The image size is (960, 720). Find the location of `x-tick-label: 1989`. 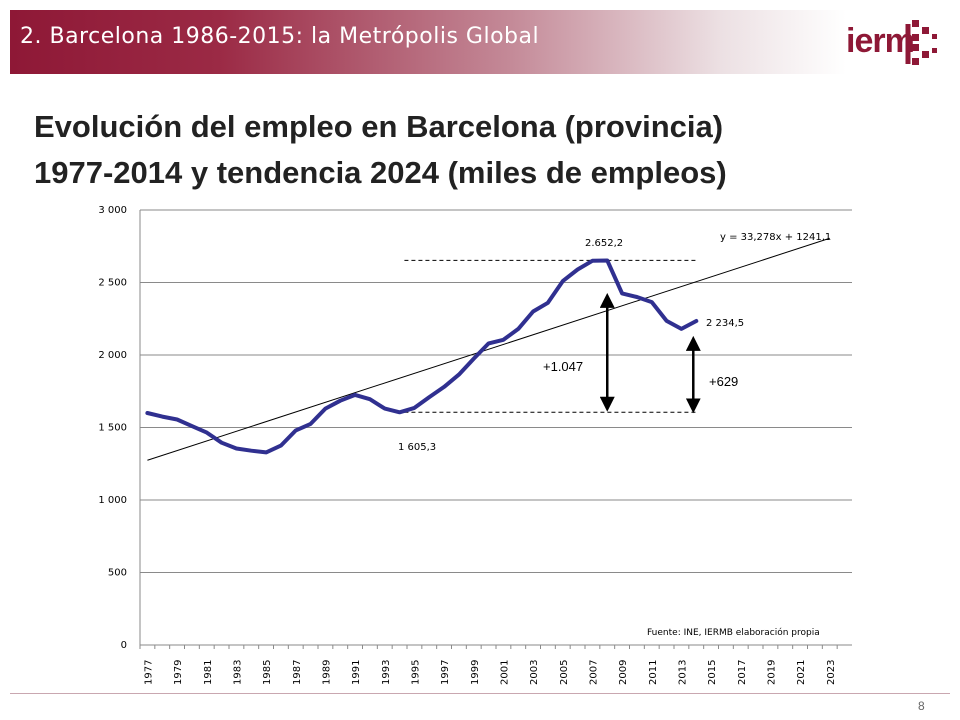

x-tick-label: 1989 is located at coordinates (326, 672).